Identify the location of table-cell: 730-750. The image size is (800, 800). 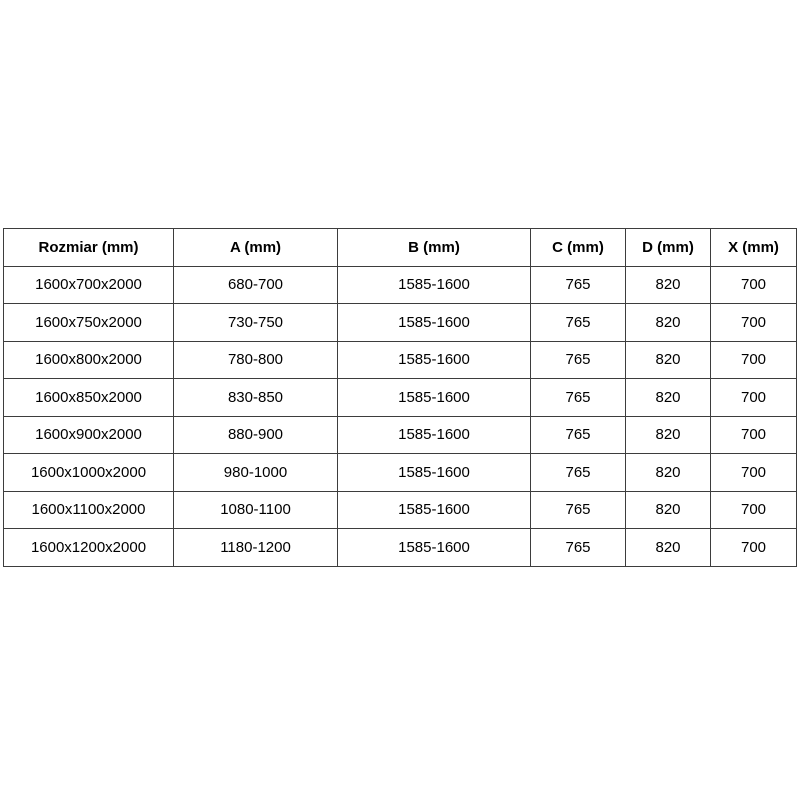
(255, 322).